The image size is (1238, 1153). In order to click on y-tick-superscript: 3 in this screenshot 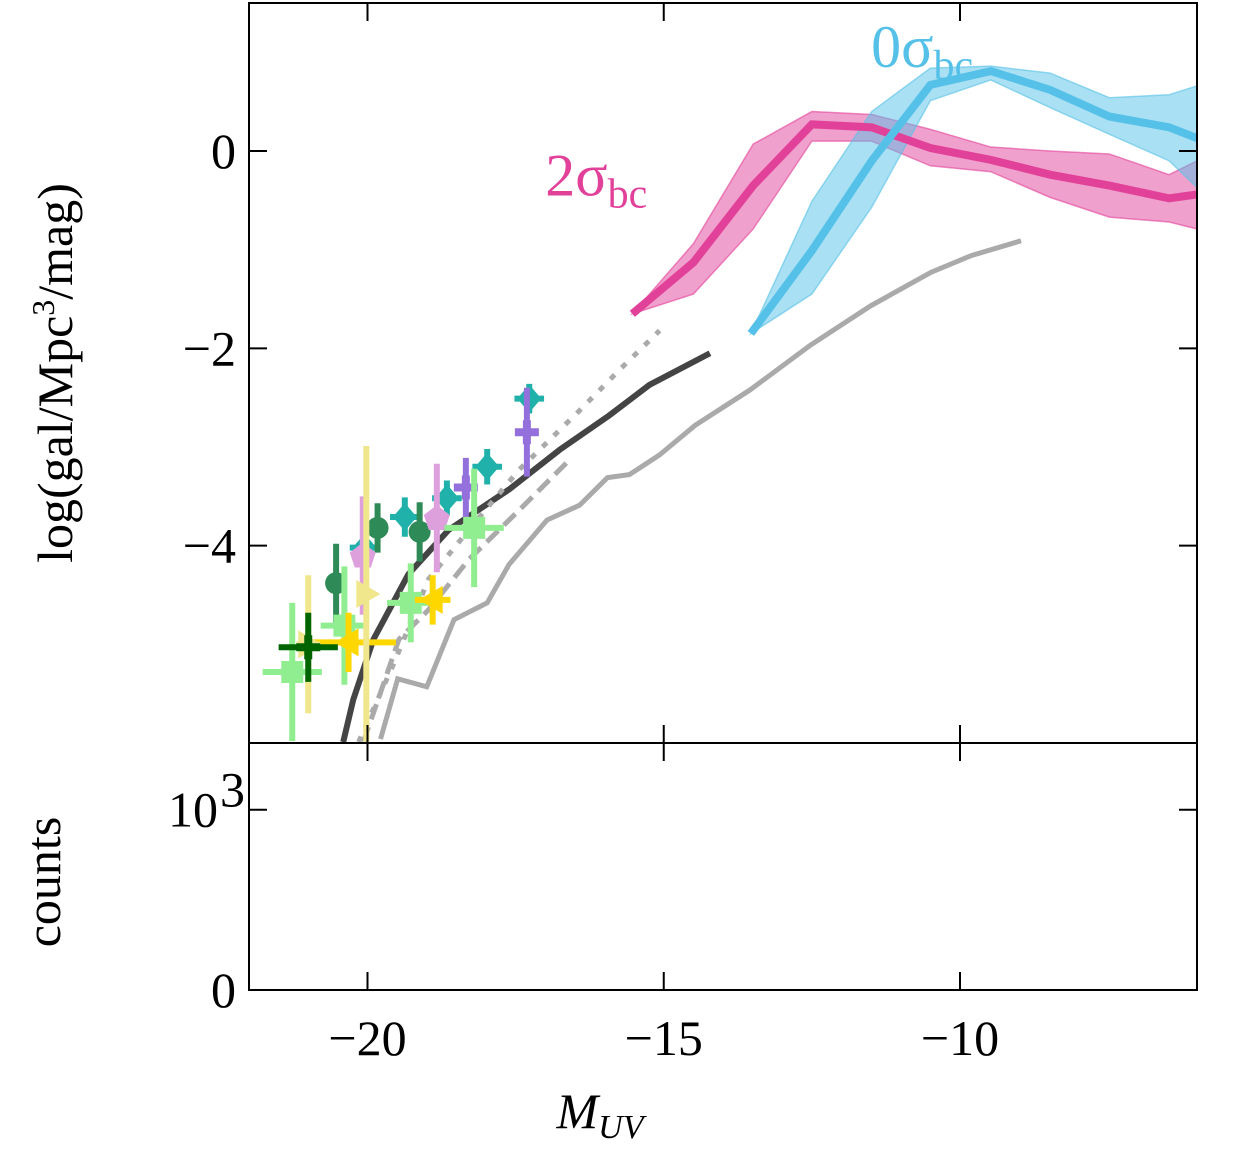, I will do `click(232, 790)`.